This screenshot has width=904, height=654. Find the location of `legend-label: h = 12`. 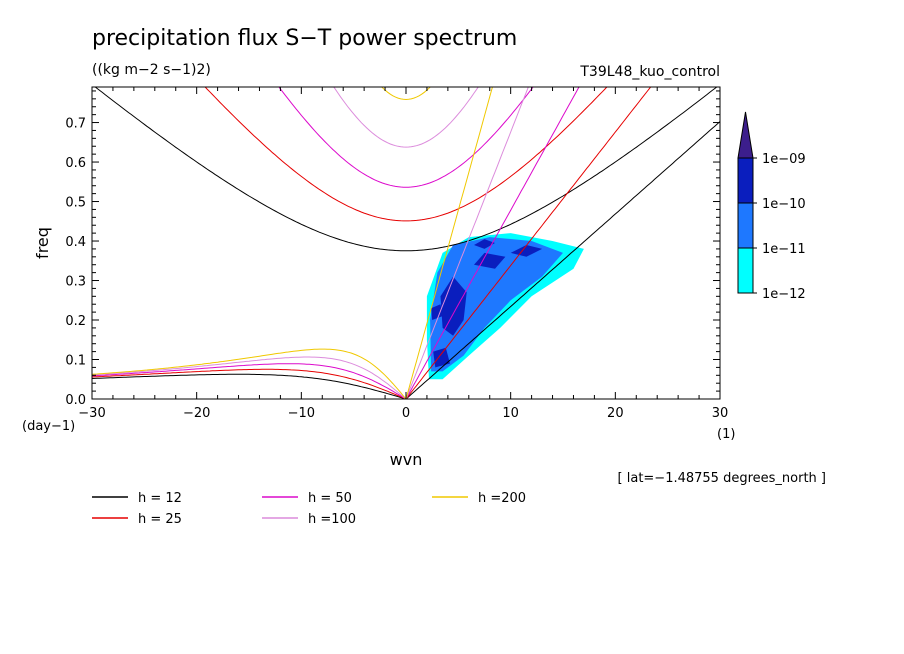

legend-label: h = 12 is located at coordinates (160, 498).